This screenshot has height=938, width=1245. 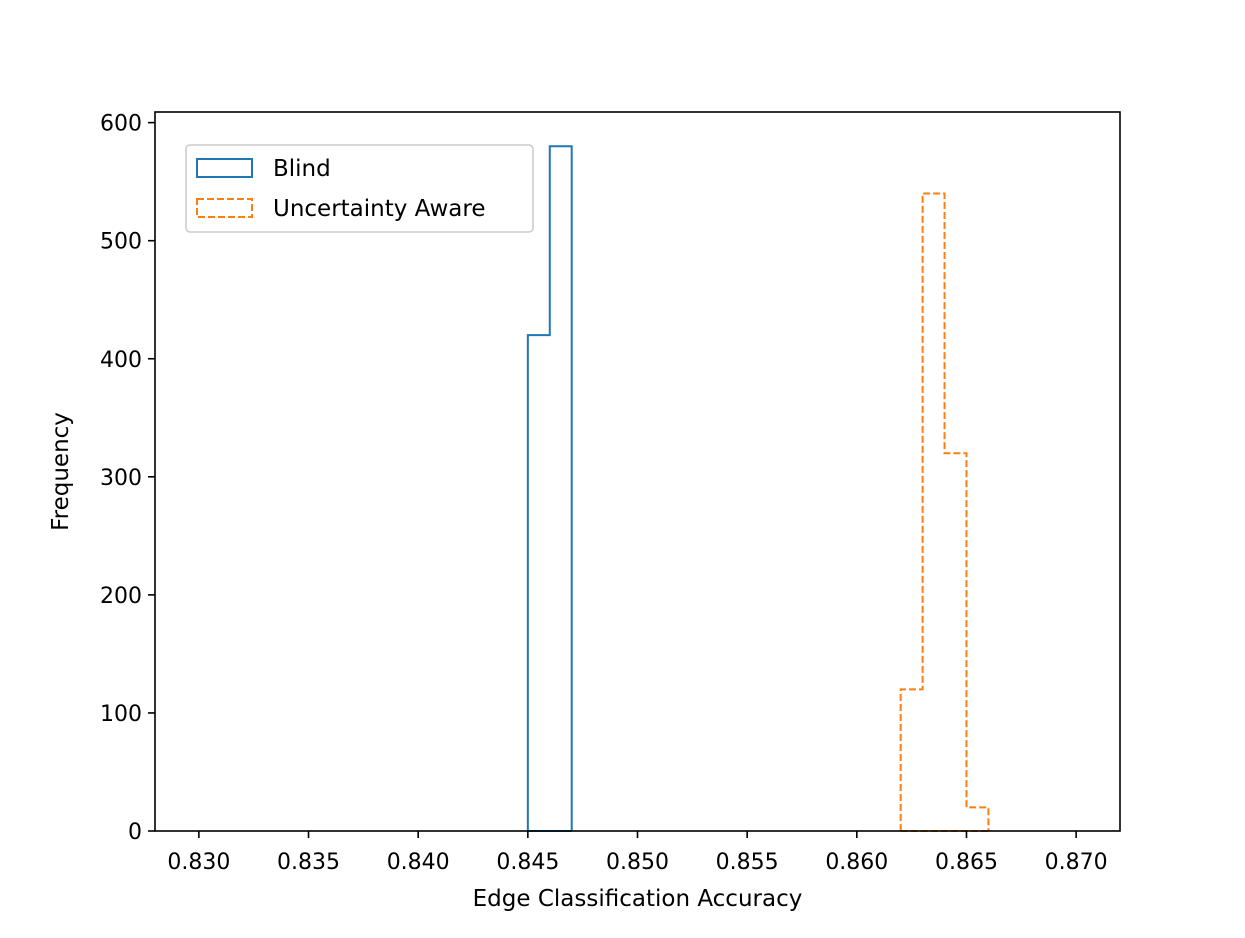 What do you see at coordinates (549, 488) in the screenshot?
I see `series-blind-outline` at bounding box center [549, 488].